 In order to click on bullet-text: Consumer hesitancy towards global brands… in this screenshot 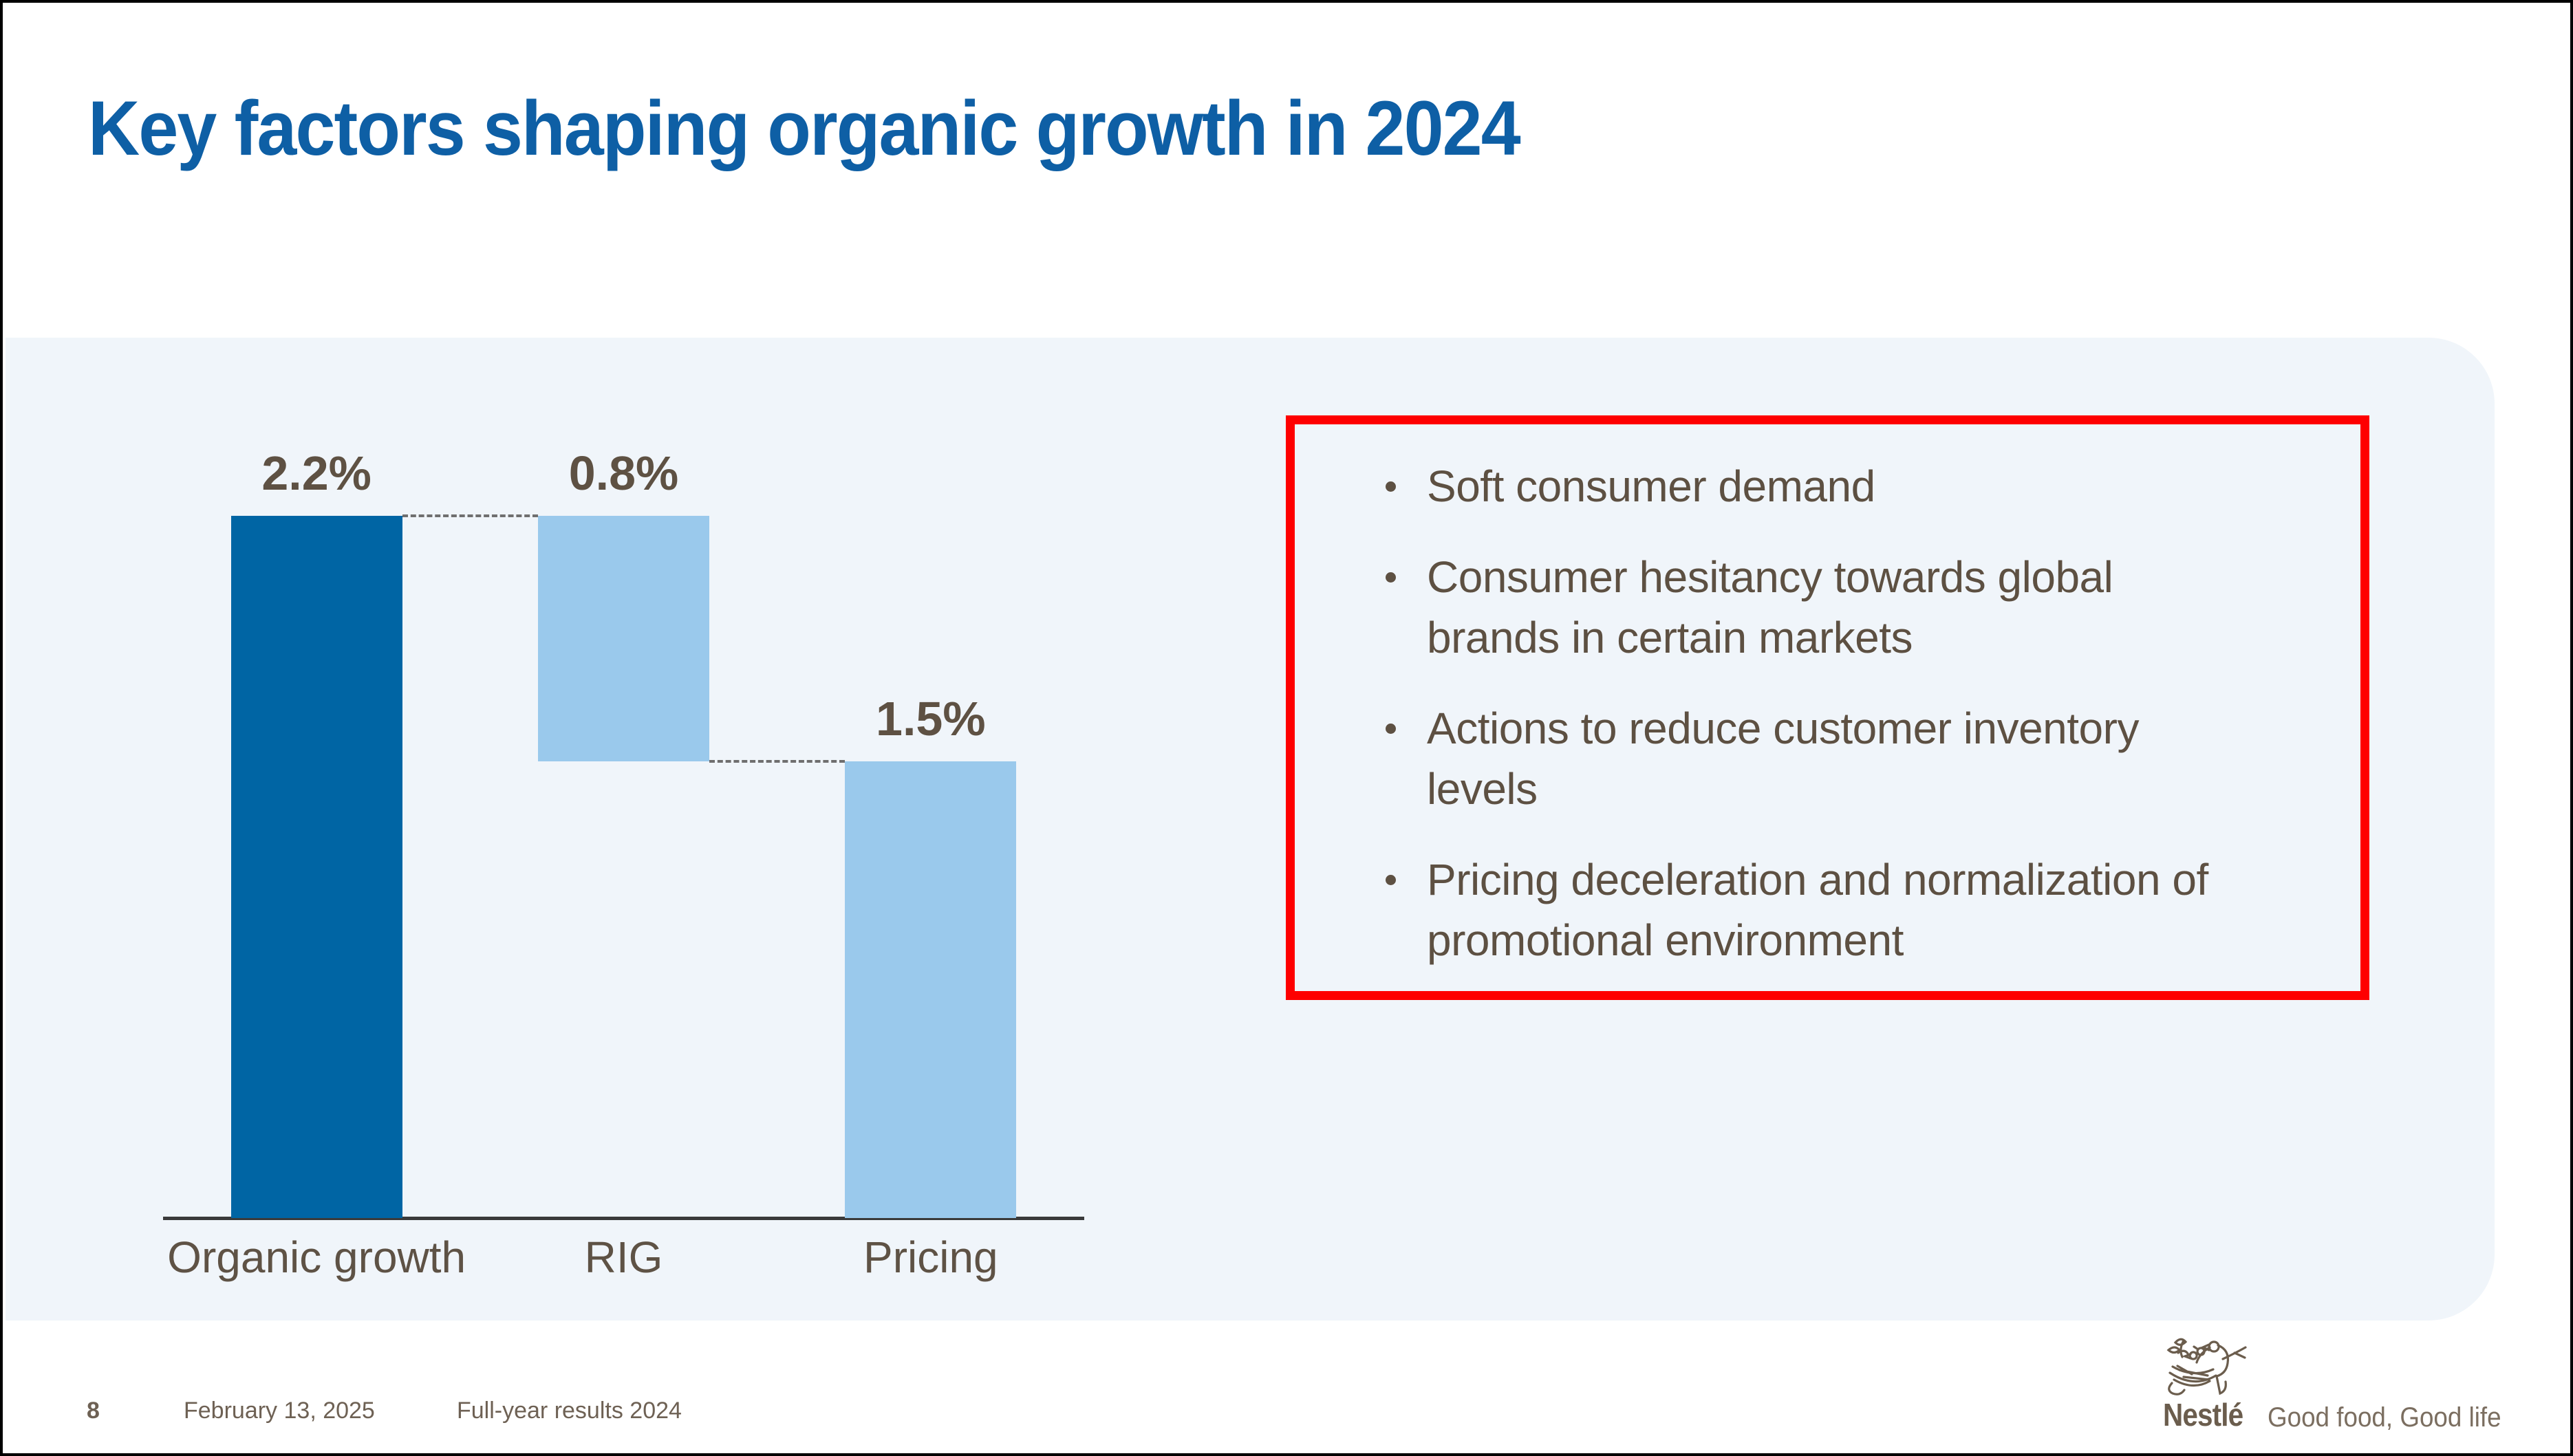, I will do `click(1770, 607)`.